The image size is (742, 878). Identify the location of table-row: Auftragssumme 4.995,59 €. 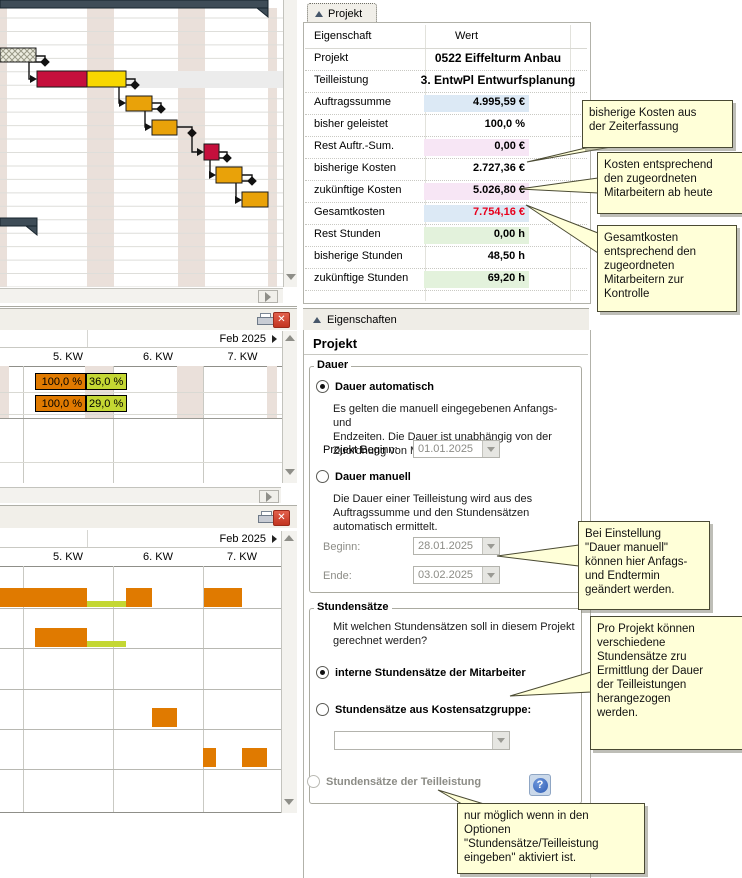
(446, 103).